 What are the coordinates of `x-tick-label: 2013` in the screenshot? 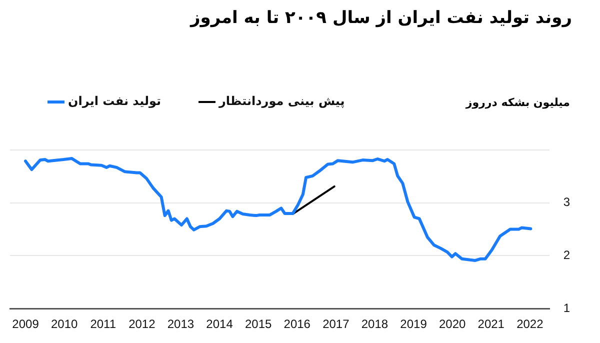 It's located at (180, 324).